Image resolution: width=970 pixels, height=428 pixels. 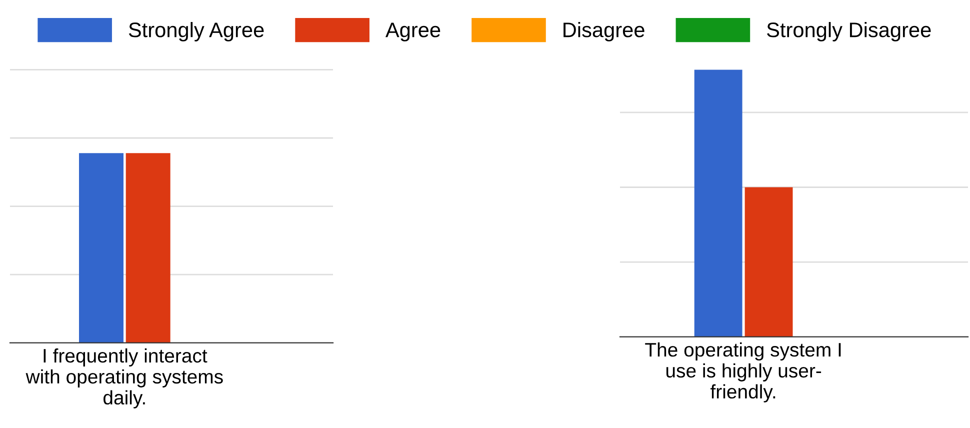 What do you see at coordinates (124, 378) in the screenshot?
I see `x-tick-label: I frequently interact with operating systems daily.` at bounding box center [124, 378].